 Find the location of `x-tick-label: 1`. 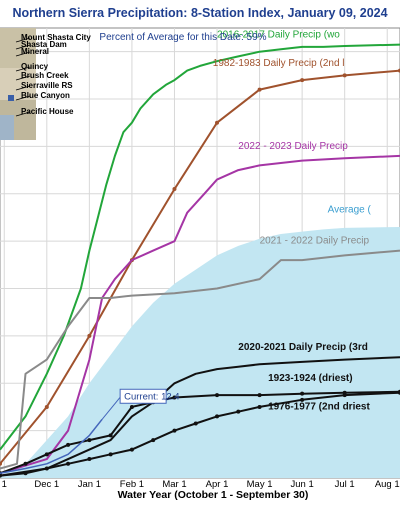

x-tick-label: 1 is located at coordinates (4, 484).